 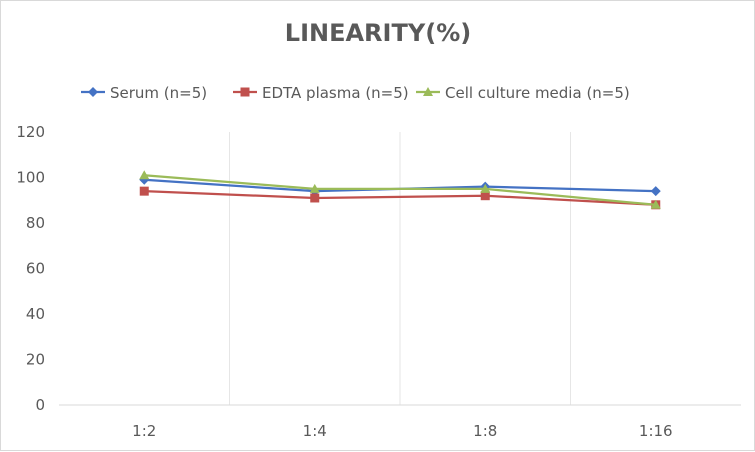 I want to click on y-tick-label: 80, so click(x=35, y=223).